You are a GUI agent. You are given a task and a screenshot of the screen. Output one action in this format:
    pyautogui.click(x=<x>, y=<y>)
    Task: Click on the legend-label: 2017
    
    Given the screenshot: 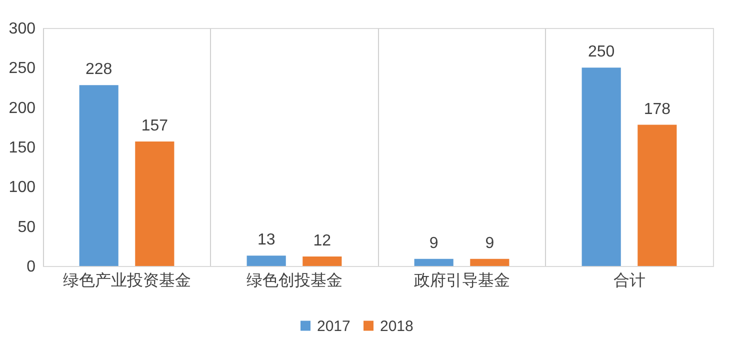 What is the action you would take?
    pyautogui.click(x=333, y=326)
    